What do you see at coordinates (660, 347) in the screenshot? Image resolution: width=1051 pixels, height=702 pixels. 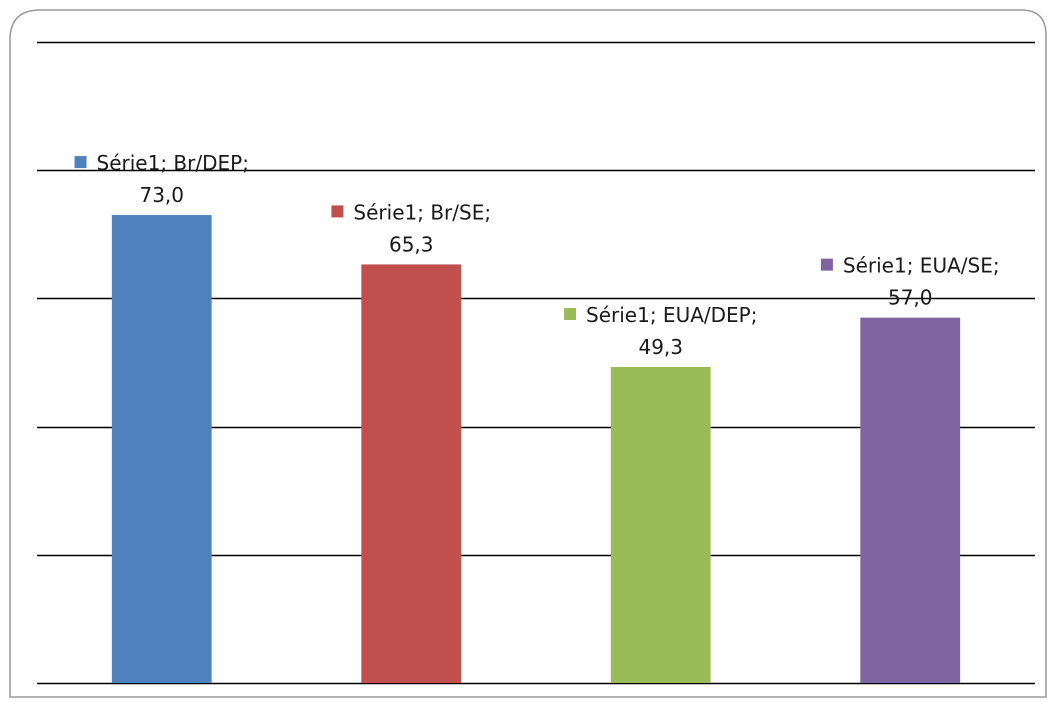 I see `data-label-value: 49,3` at bounding box center [660, 347].